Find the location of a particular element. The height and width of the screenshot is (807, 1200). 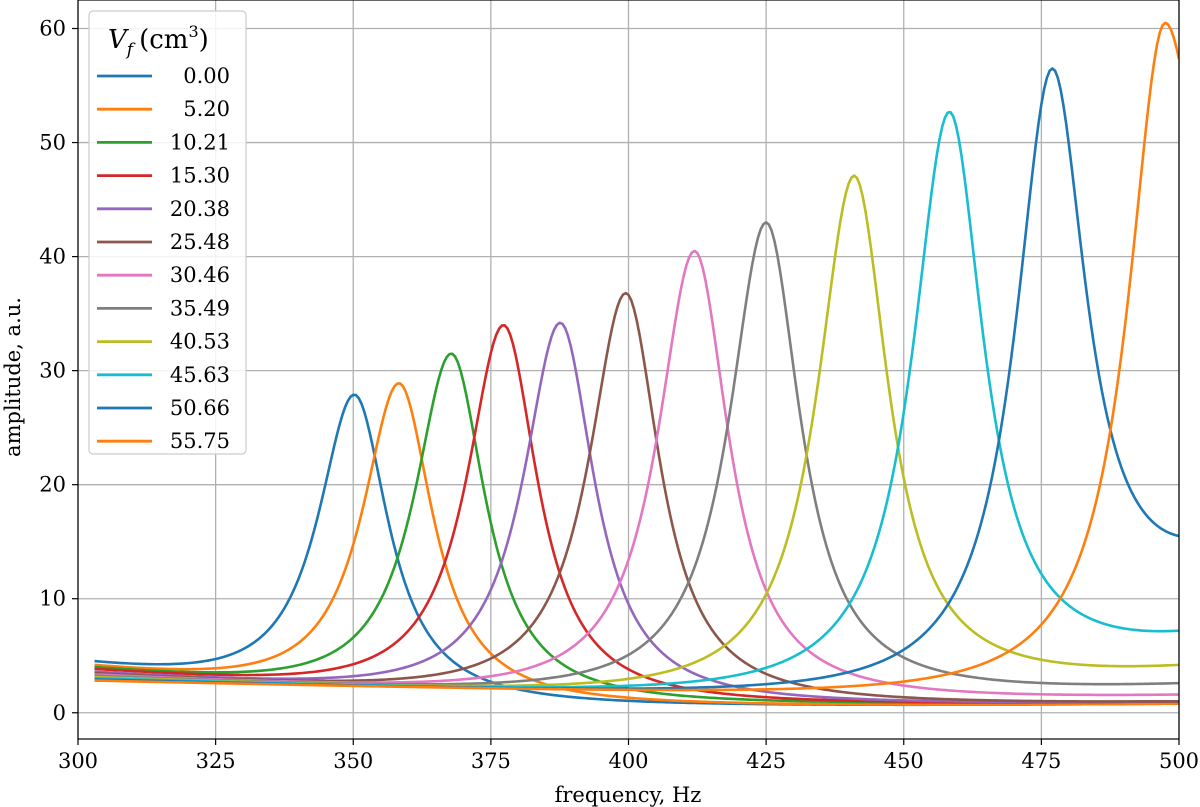

y-tick-label: 0 is located at coordinates (59, 713).